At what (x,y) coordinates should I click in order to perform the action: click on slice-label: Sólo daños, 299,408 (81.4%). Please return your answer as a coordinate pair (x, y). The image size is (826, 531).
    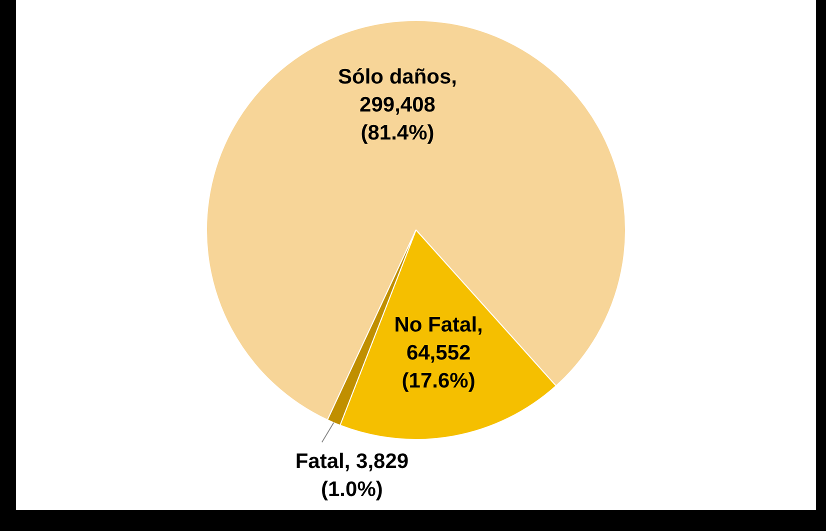
    Looking at the image, I should click on (397, 104).